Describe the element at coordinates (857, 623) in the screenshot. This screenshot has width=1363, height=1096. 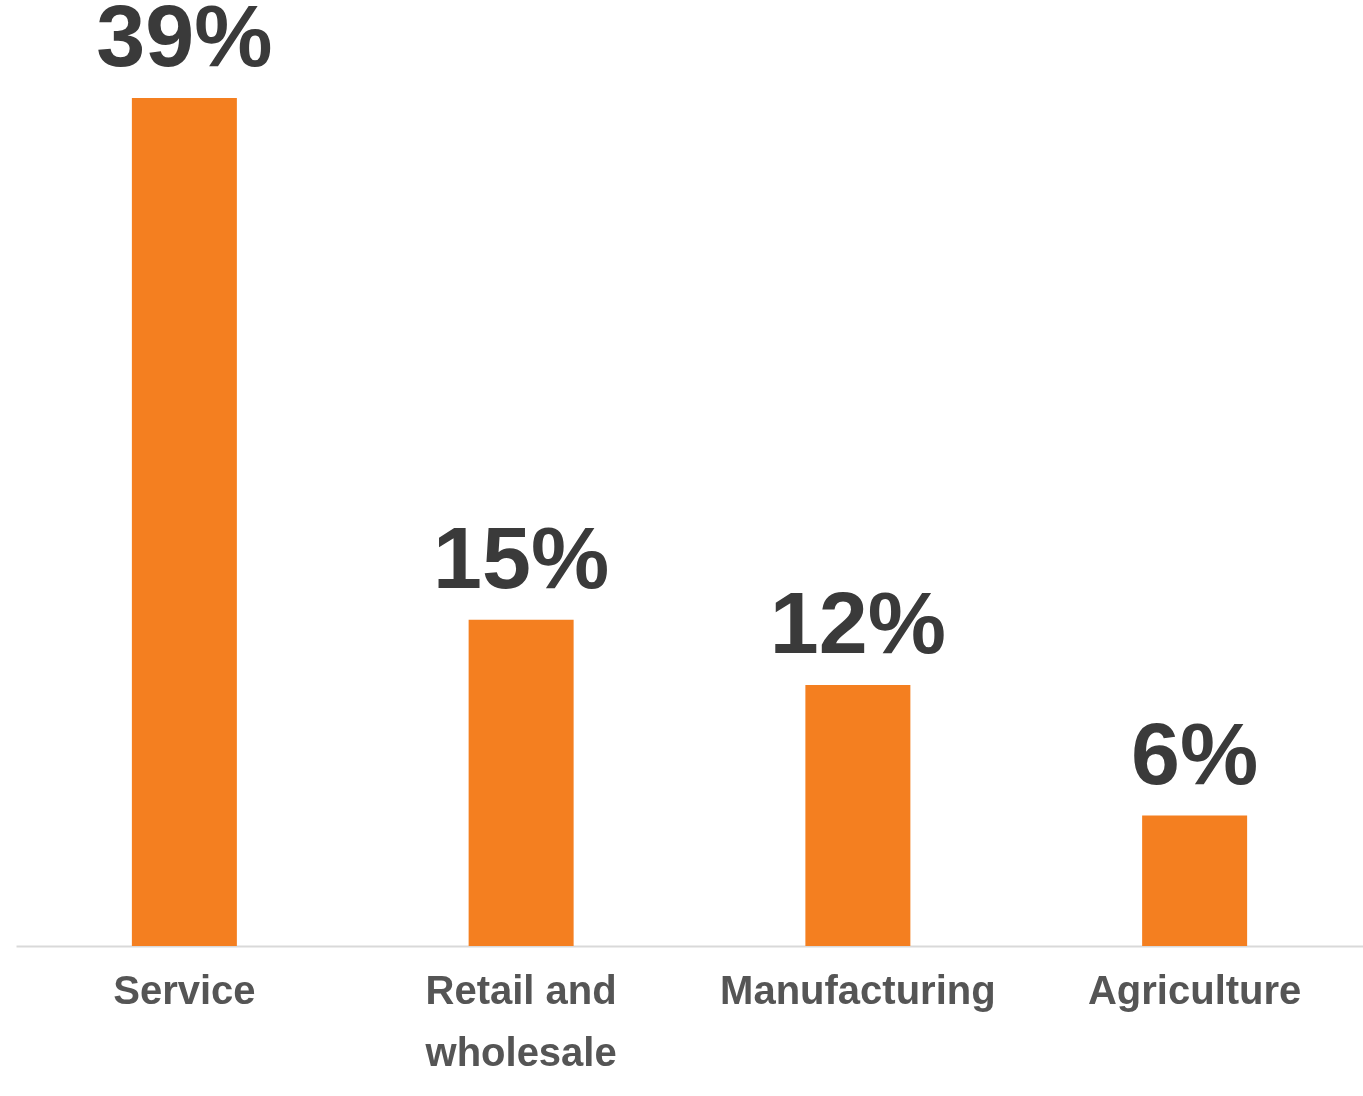
I see `data-label: 12%` at that location.